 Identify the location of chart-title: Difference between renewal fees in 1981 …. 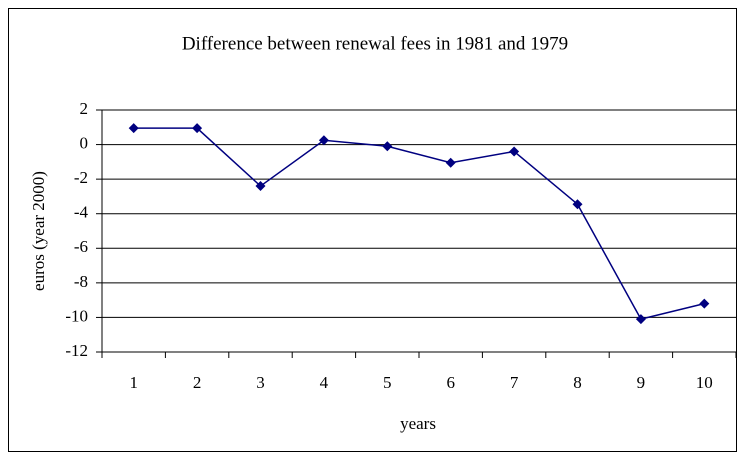
(375, 43).